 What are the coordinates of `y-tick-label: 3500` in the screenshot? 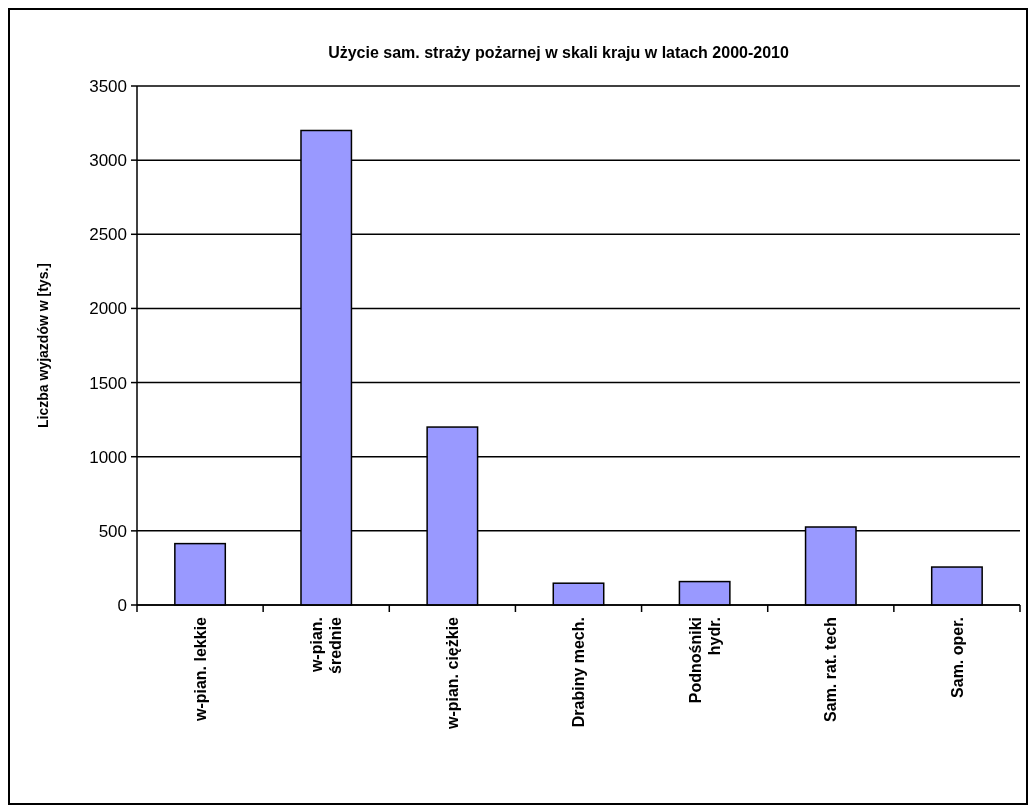 It's located at (108, 86).